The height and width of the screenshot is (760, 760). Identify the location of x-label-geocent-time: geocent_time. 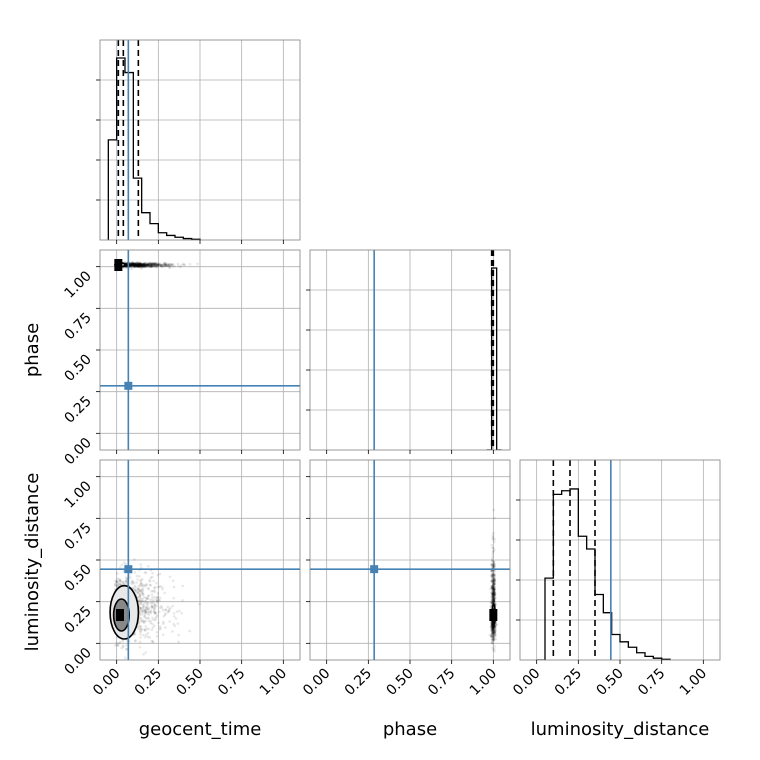
(200, 729).